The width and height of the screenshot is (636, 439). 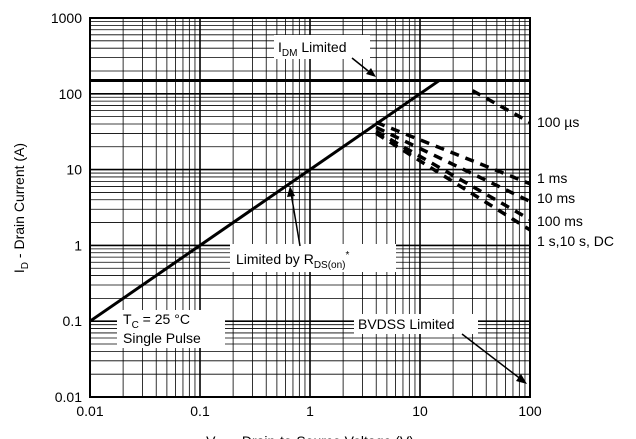 I want to click on x-tick-label: 0.01, so click(x=89, y=411).